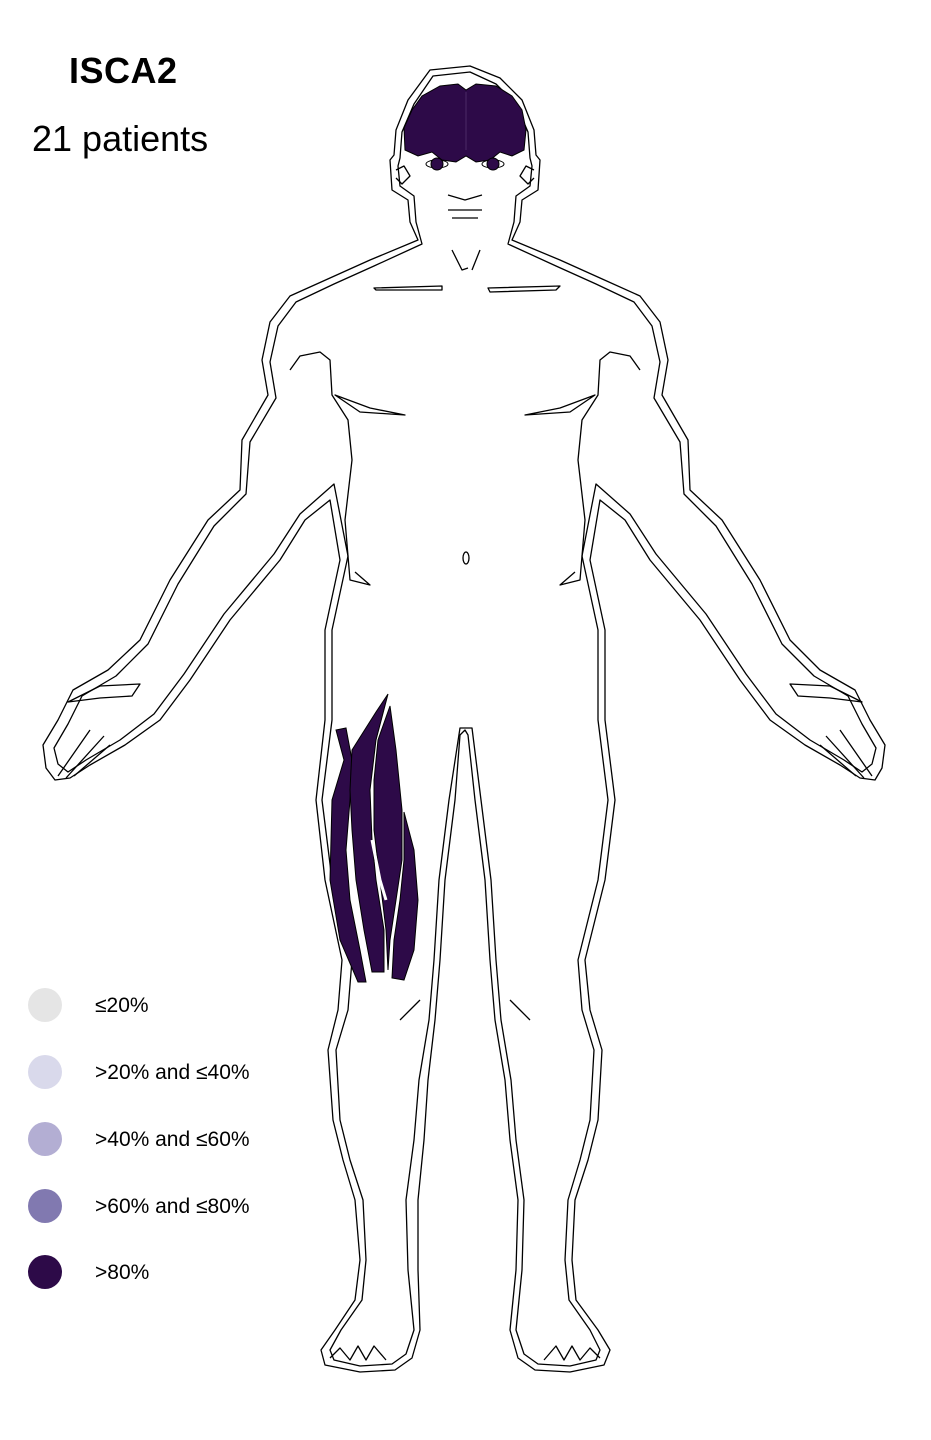  Describe the element at coordinates (122, 1272) in the screenshot. I see `legend-label: >80%` at that location.